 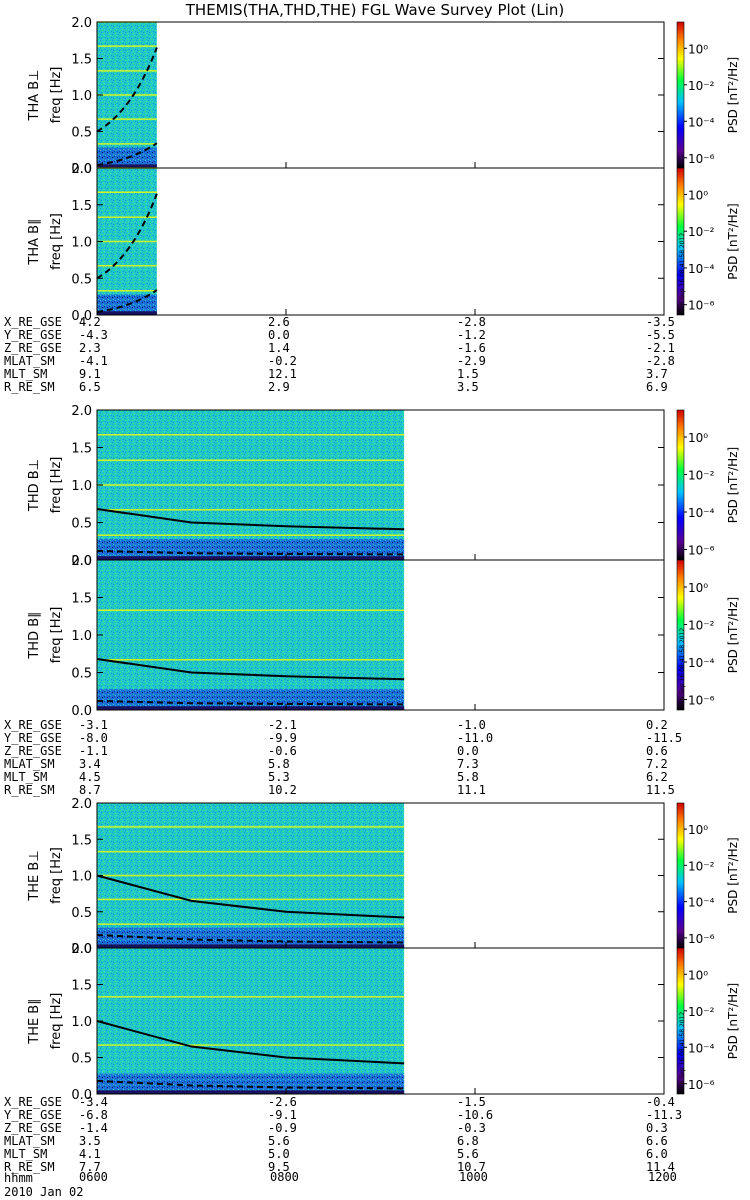 What do you see at coordinates (380, 95) in the screenshot?
I see `panel-frame` at bounding box center [380, 95].